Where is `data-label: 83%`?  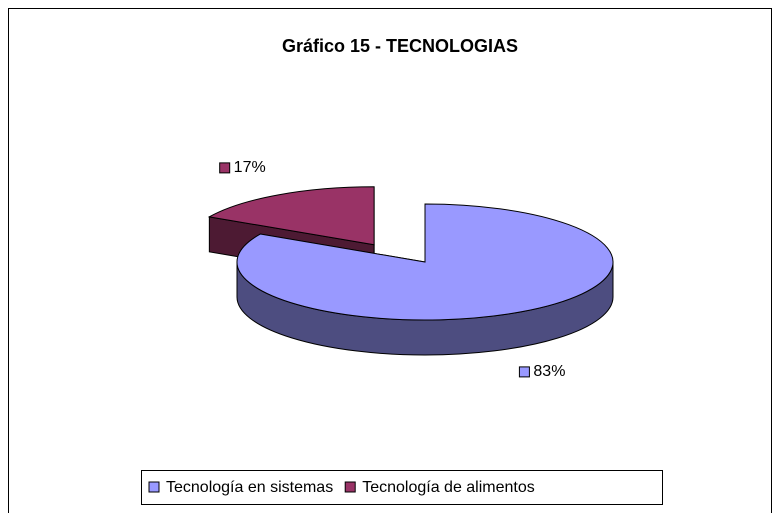
data-label: 83% is located at coordinates (549, 371).